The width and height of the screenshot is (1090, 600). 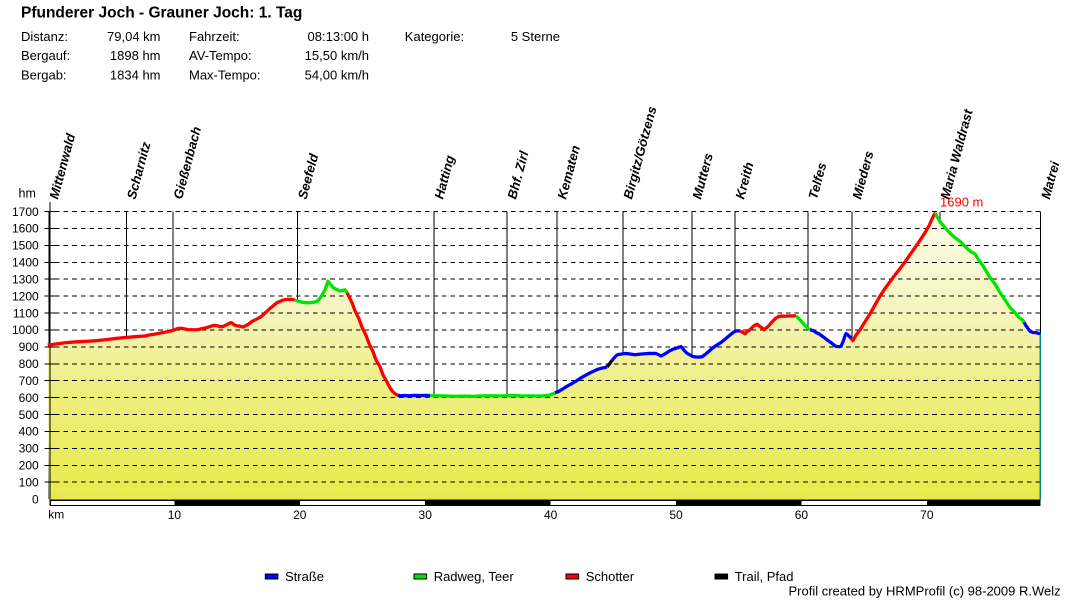 What do you see at coordinates (1050, 179) in the screenshot?
I see `svg-text: Matrei` at bounding box center [1050, 179].